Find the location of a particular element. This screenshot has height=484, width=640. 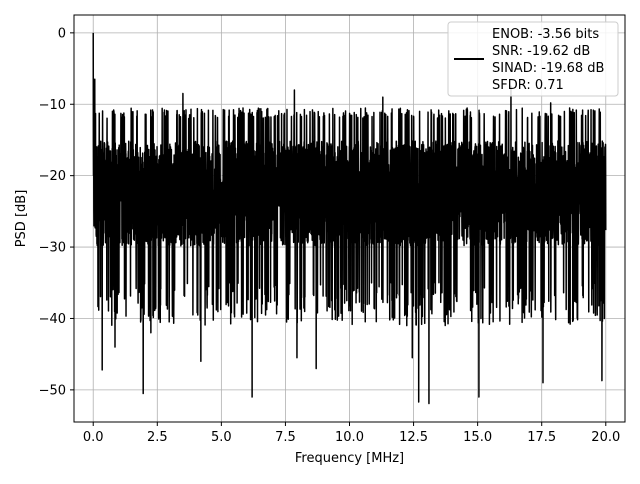

y-axis-label: PSD [dB] is located at coordinates (21, 219).